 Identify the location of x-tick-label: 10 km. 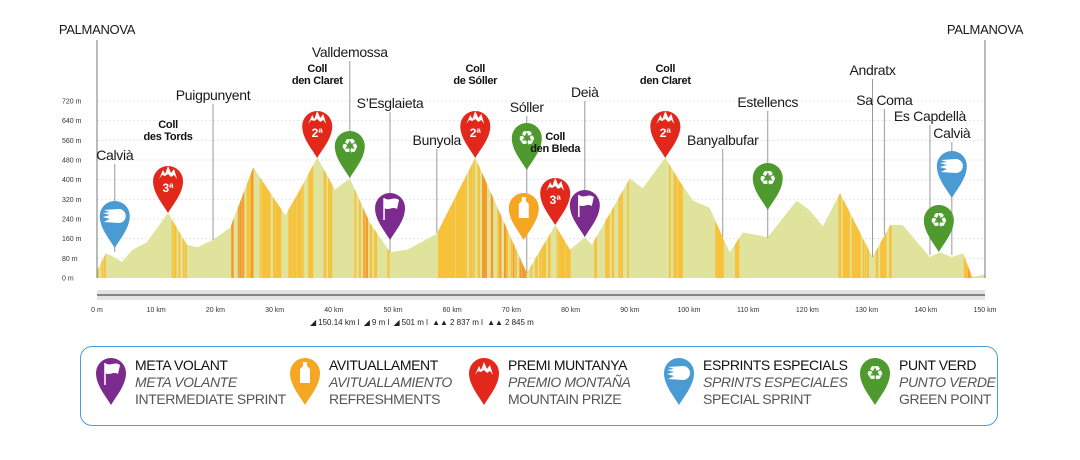
(156, 310).